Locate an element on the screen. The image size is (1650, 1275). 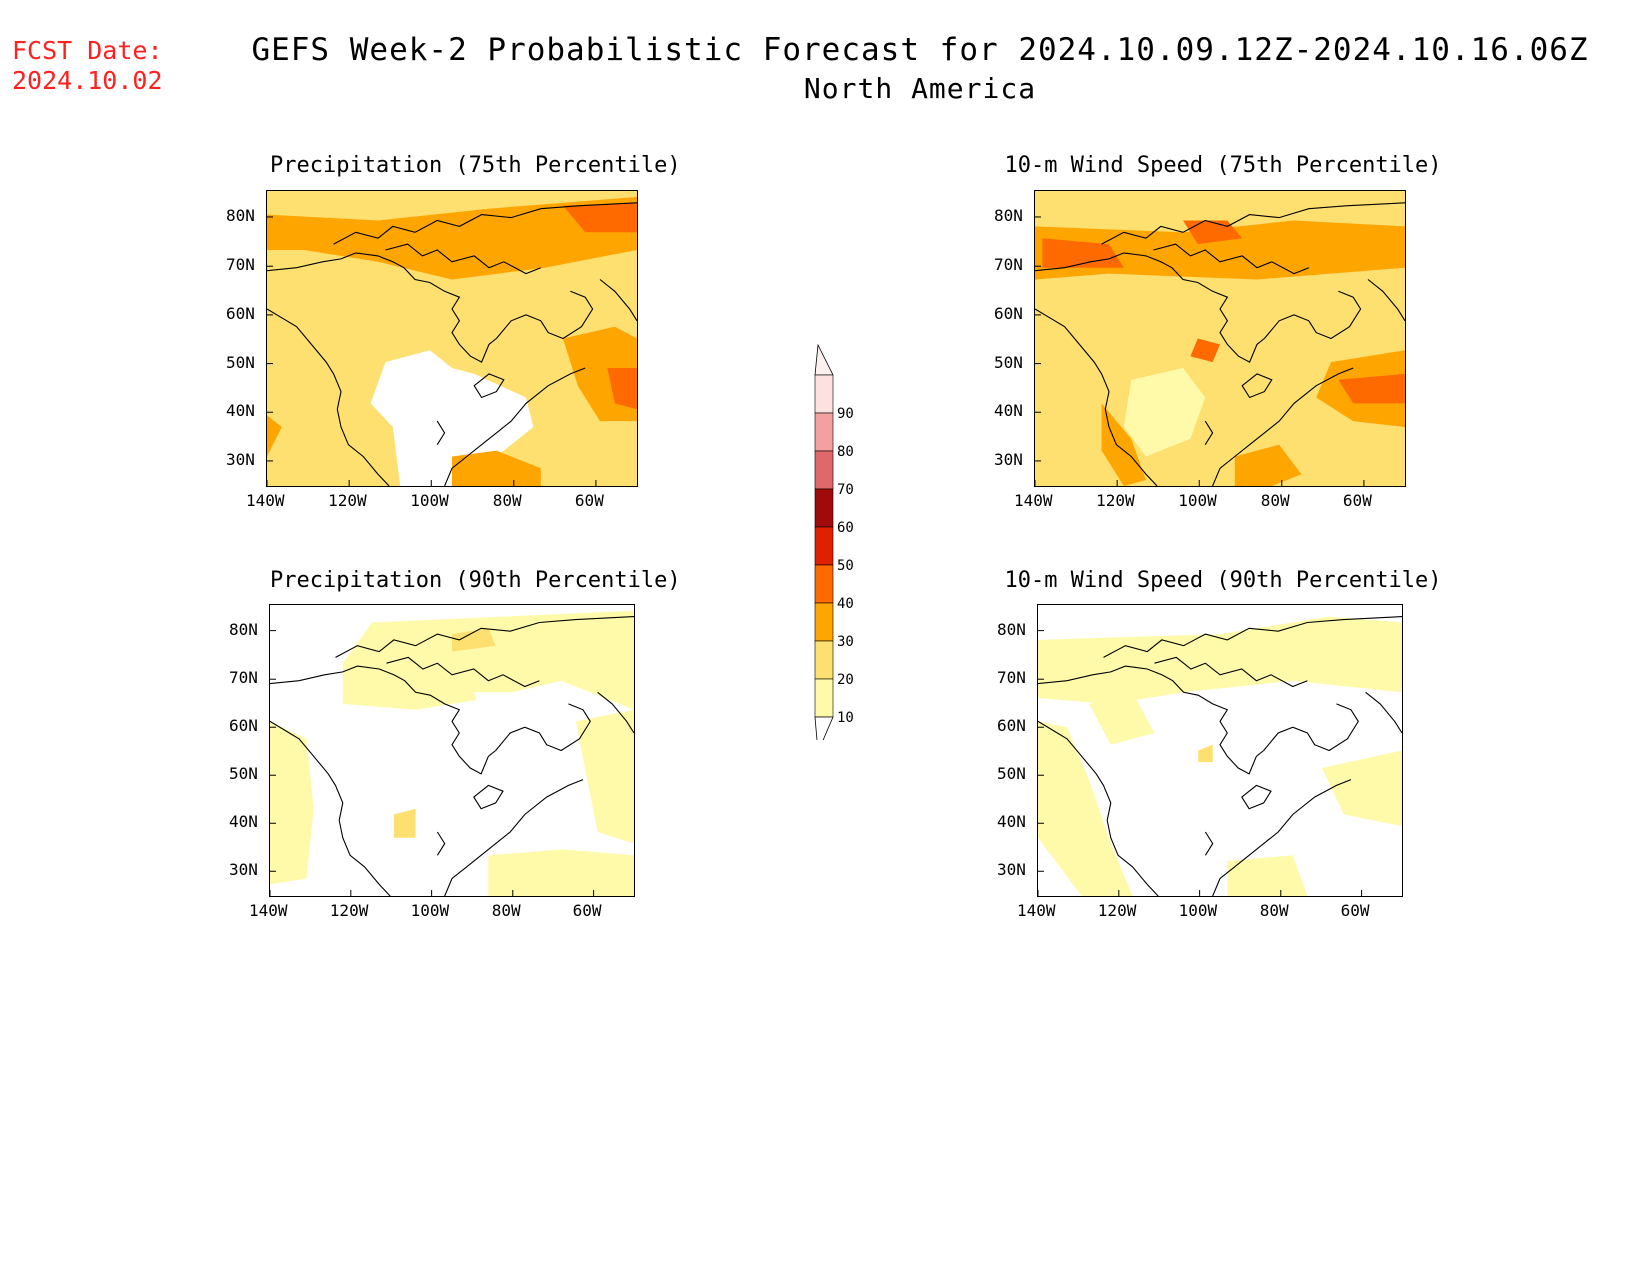
colorbar-label: 10 is located at coordinates (845, 718).